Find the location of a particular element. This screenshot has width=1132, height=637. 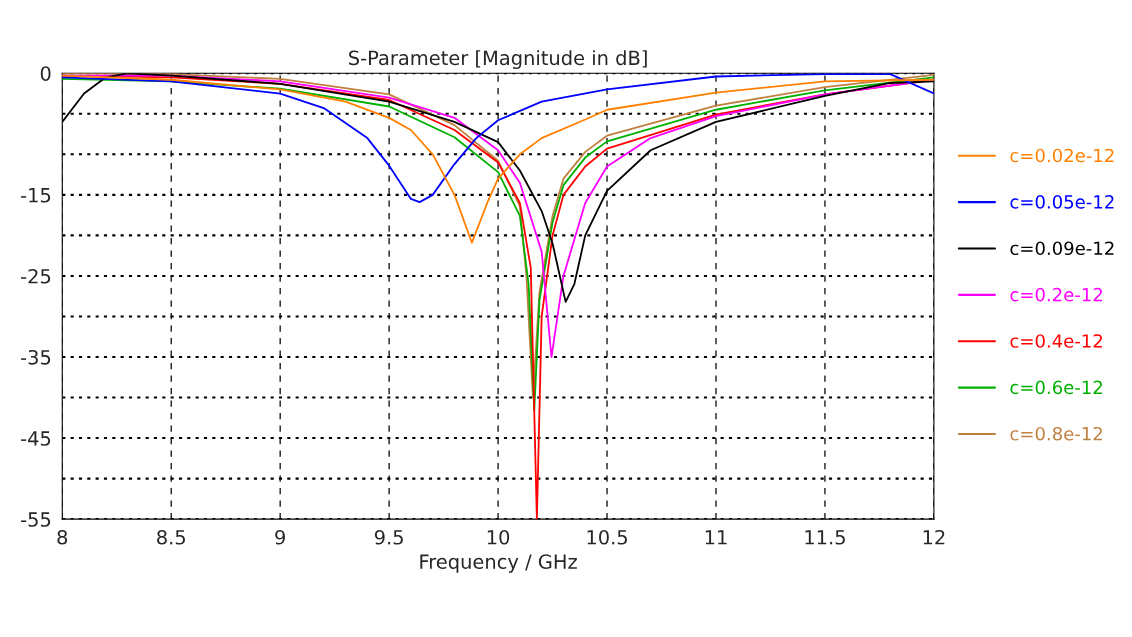

x-tick-label: 9.5 is located at coordinates (388, 537).